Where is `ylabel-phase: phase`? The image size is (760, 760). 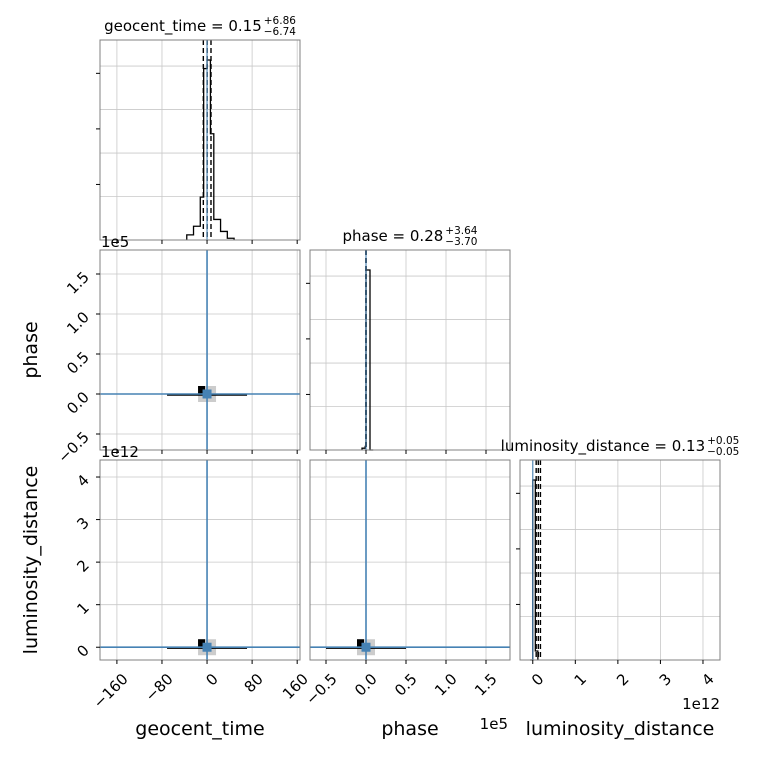 ylabel-phase: phase is located at coordinates (31, 349).